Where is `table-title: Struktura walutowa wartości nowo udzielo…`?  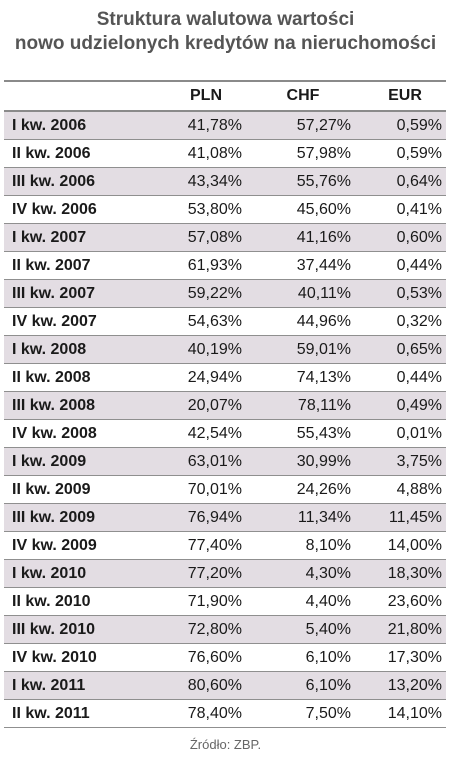
table-title: Struktura walutowa wartości nowo udzielo… is located at coordinates (225, 32).